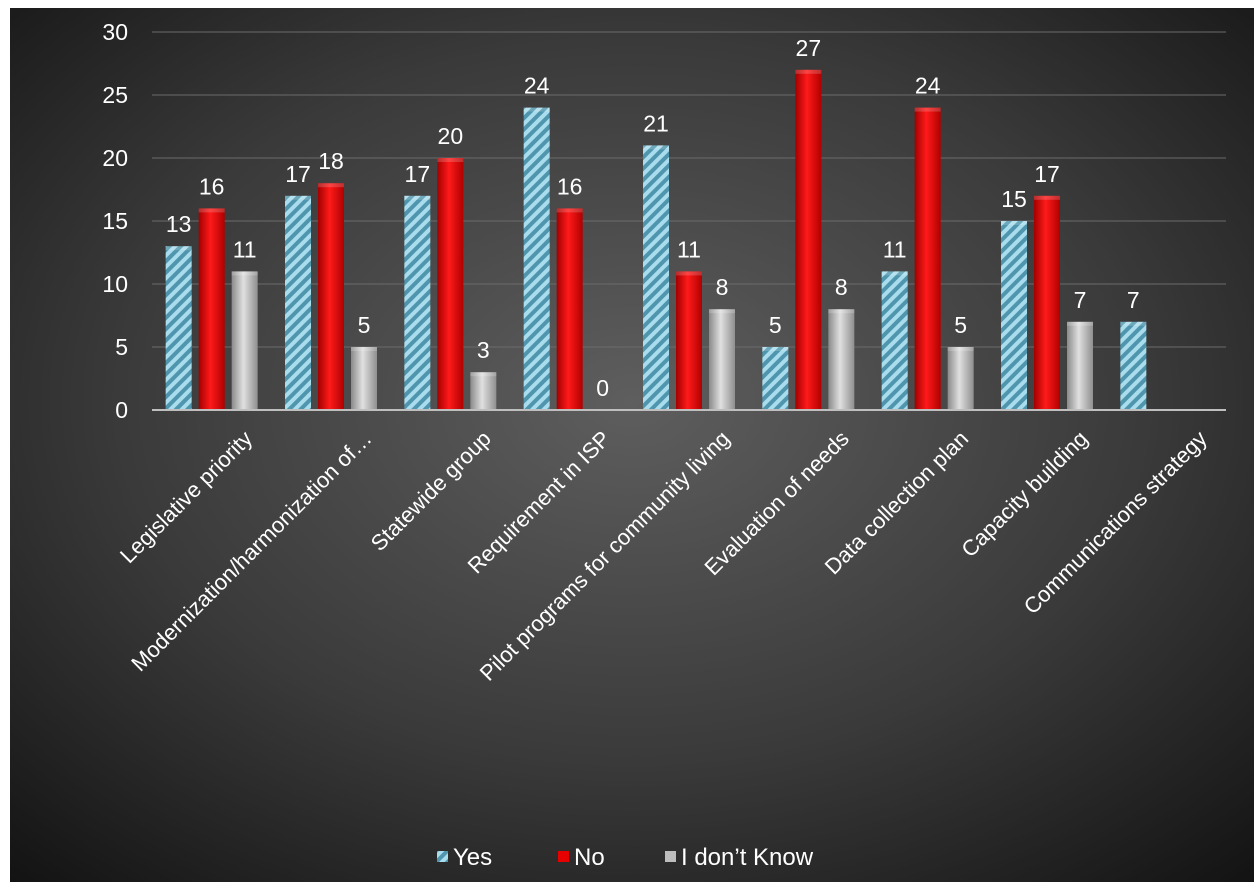 Image resolution: width=1254 pixels, height=882 pixels. I want to click on bar-no-legislative-priority, so click(211, 309).